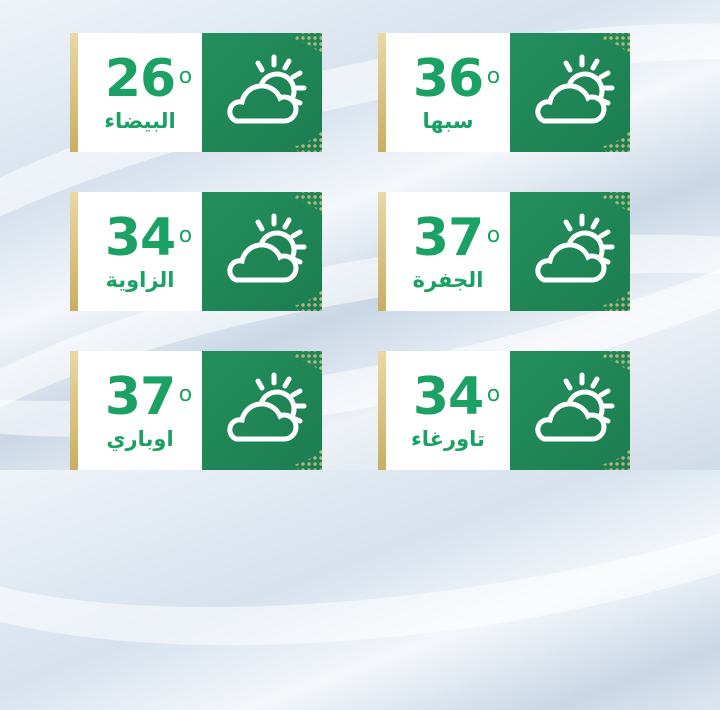 This screenshot has height=710, width=720. I want to click on temperature-panel: 37 o اوباري, so click(140, 410).